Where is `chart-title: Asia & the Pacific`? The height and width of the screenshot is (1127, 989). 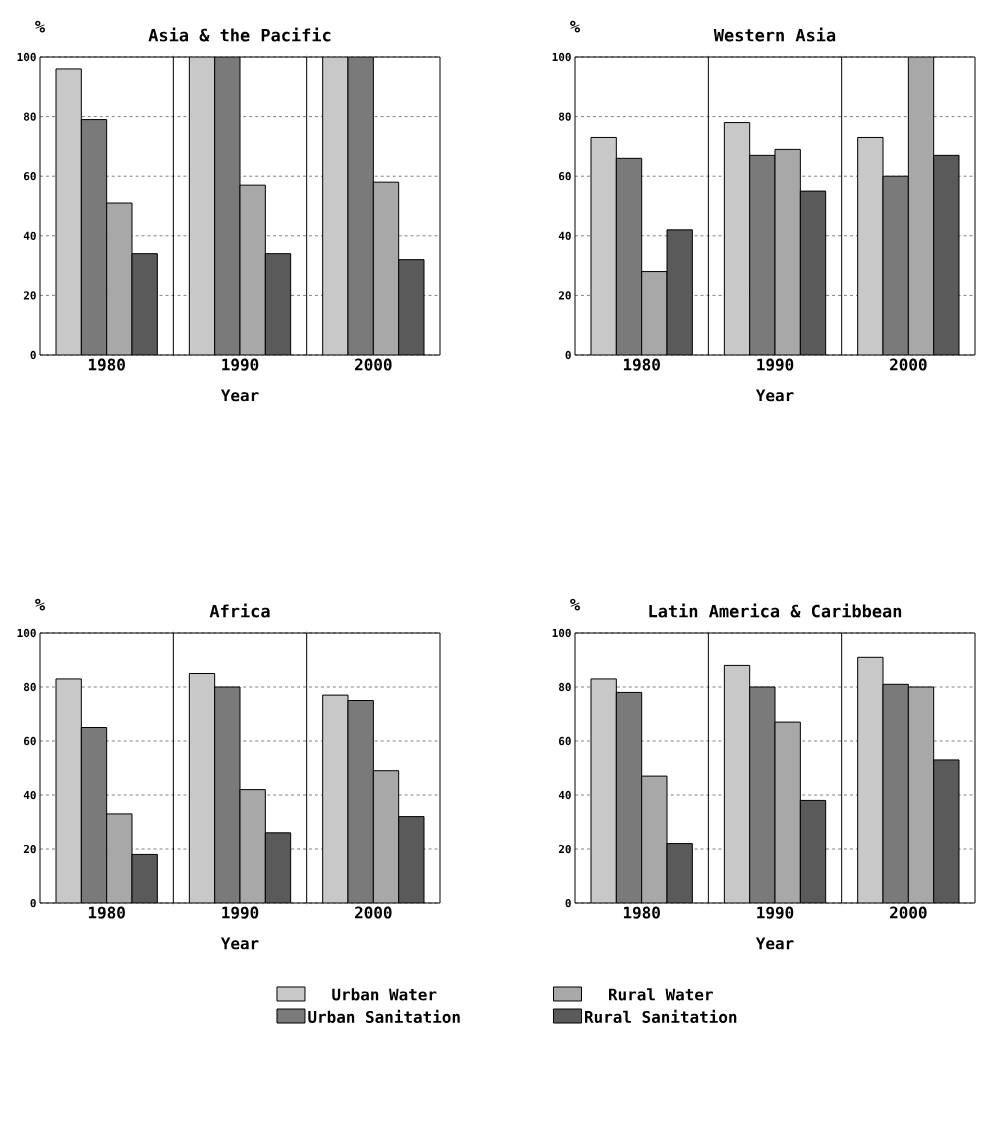
chart-title: Asia & the Pacific is located at coordinates (239, 34).